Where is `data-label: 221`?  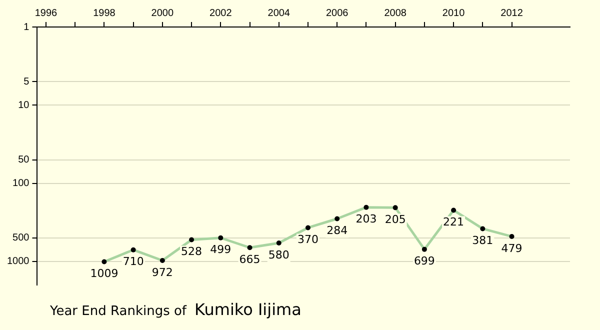
data-label: 221 is located at coordinates (453, 222).